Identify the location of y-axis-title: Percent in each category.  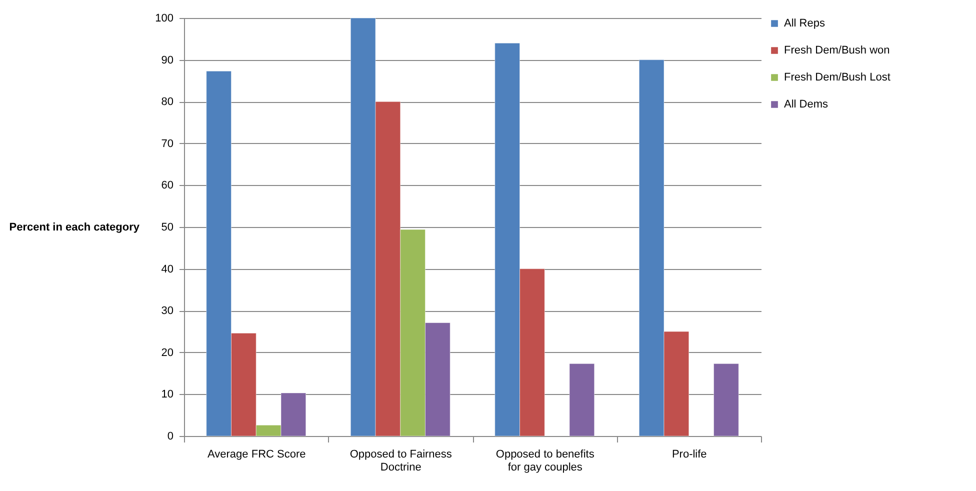
(74, 228).